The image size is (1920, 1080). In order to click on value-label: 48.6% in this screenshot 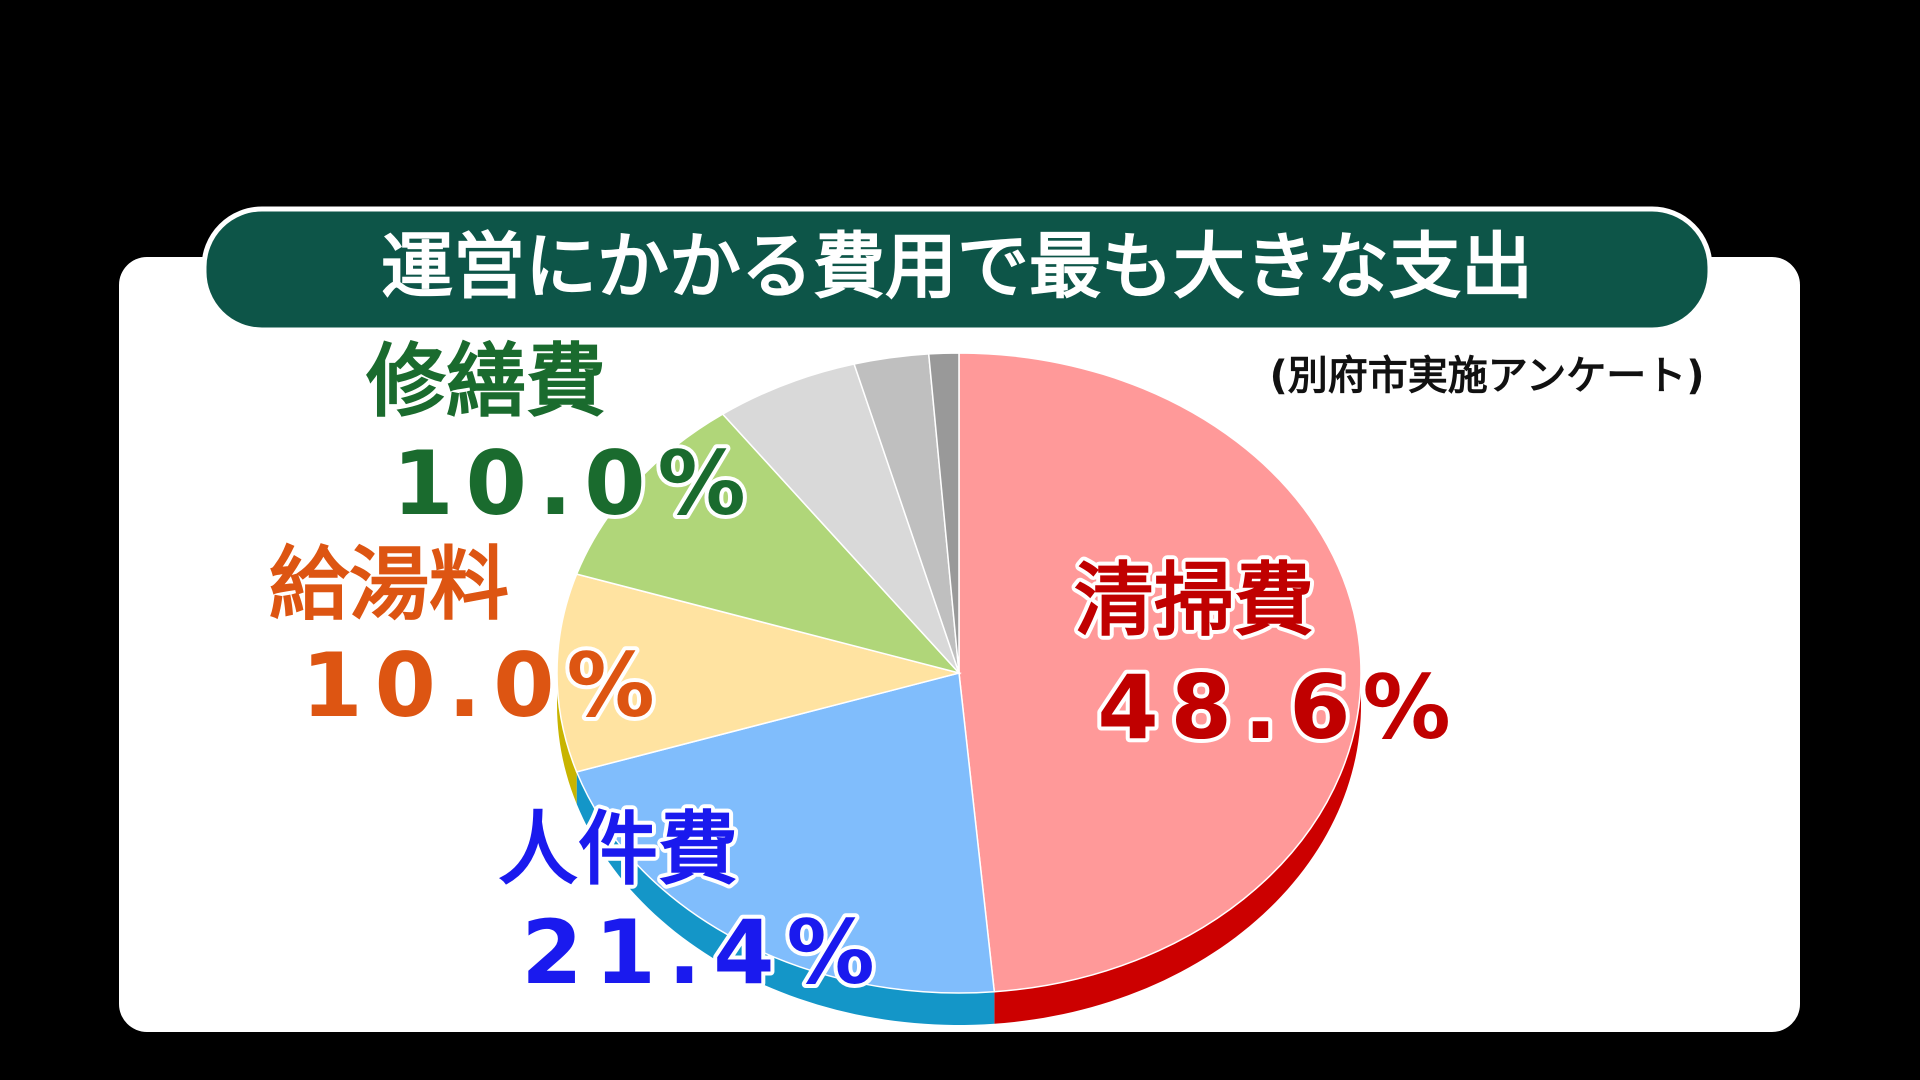, I will do `click(1279, 707)`.